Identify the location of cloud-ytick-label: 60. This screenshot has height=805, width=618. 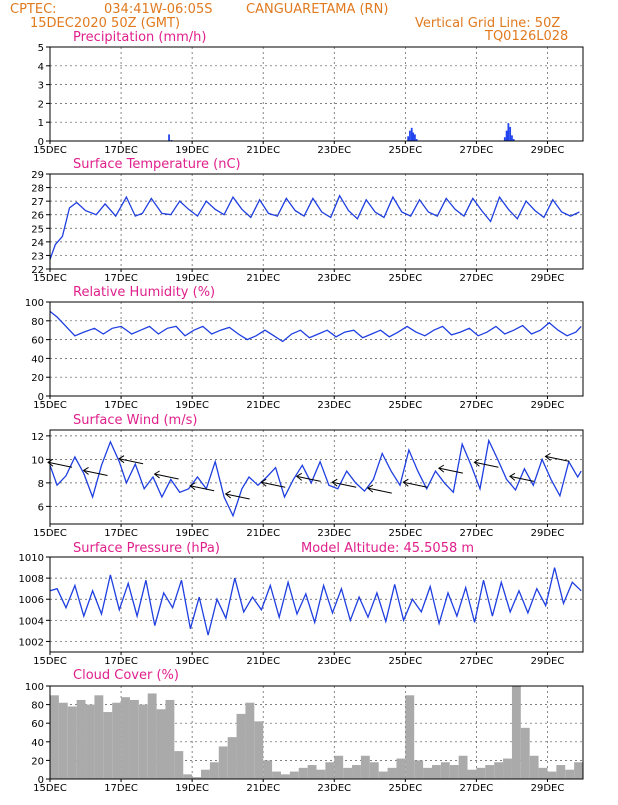
(37, 724).